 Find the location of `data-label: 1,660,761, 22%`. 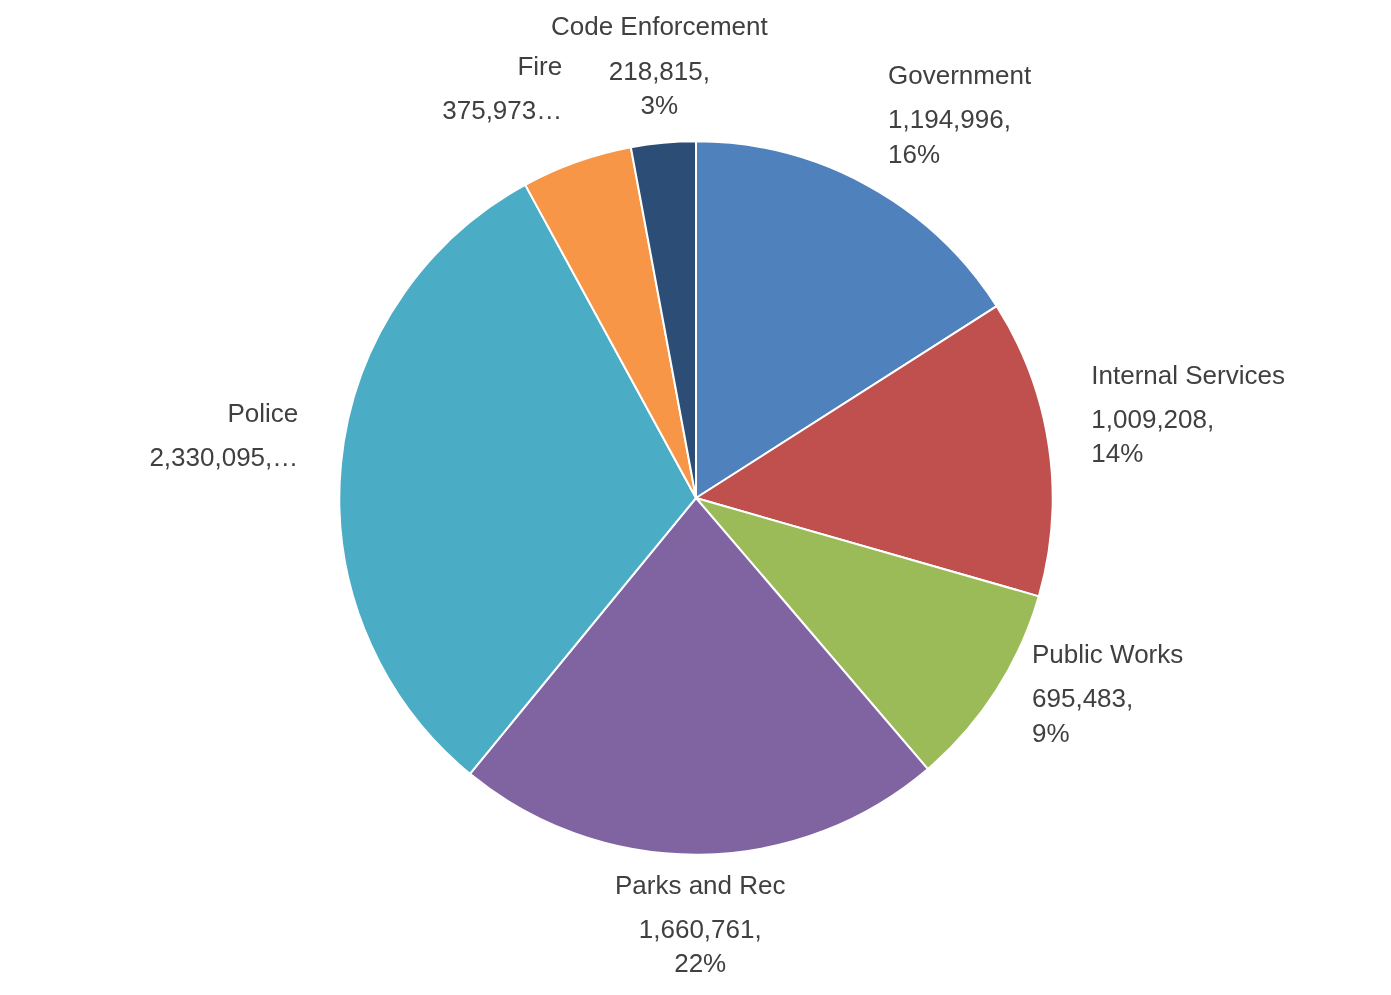

data-label: 1,660,761, 22% is located at coordinates (700, 946).